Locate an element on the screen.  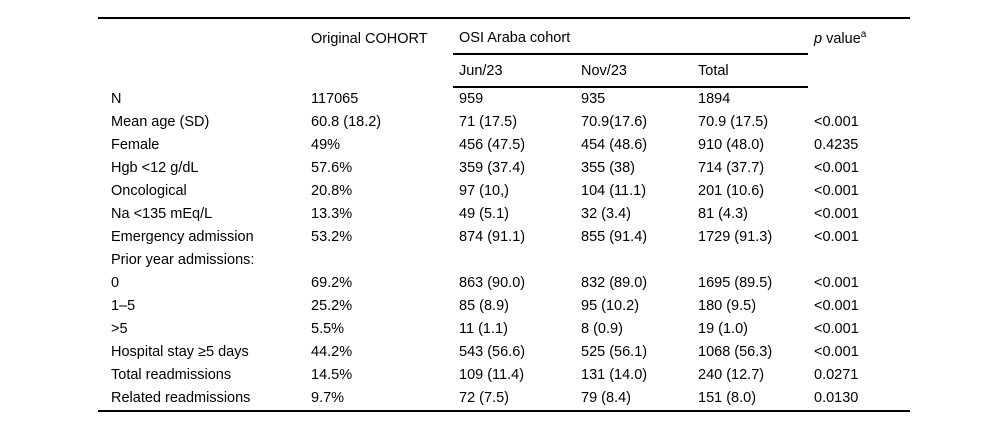
nov23-cell: 32 (3.4) is located at coordinates (606, 214).